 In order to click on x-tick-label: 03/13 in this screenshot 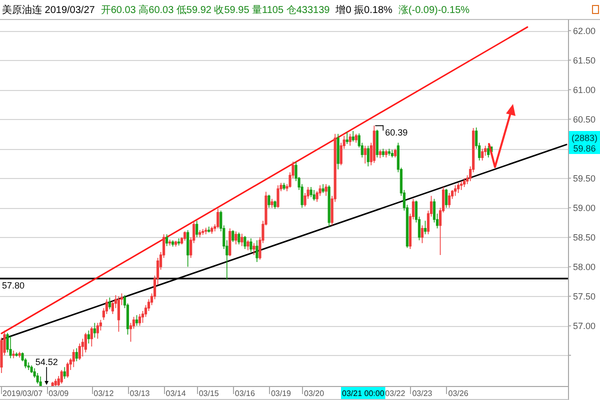, I will do `click(140, 393)`.